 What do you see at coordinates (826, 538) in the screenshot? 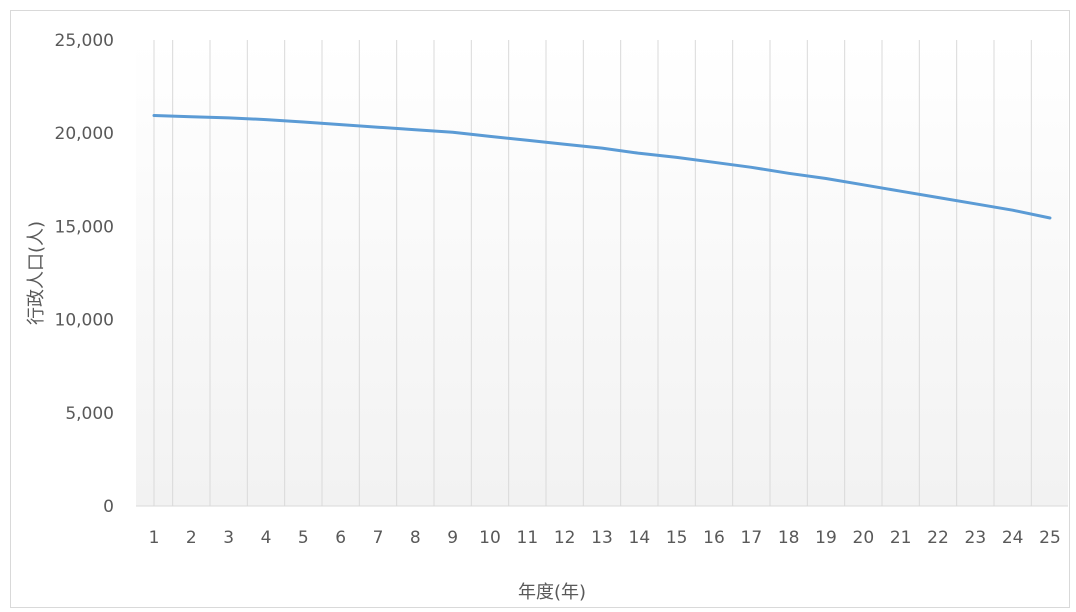
I see `x-tick-label: 19` at bounding box center [826, 538].